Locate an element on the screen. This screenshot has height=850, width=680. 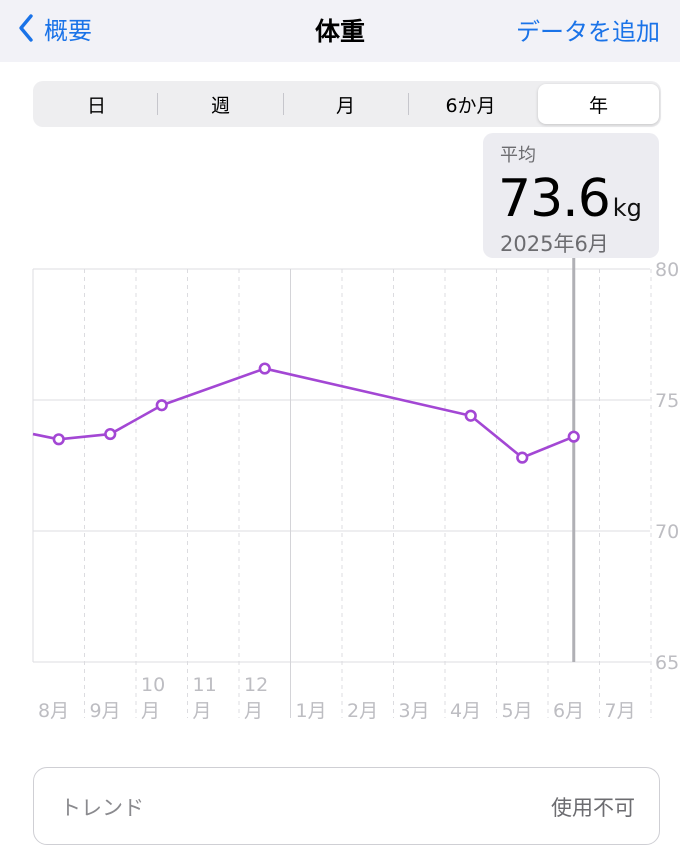
summary-callout: 平均 73.6 kg 2025年6月 is located at coordinates (571, 195).